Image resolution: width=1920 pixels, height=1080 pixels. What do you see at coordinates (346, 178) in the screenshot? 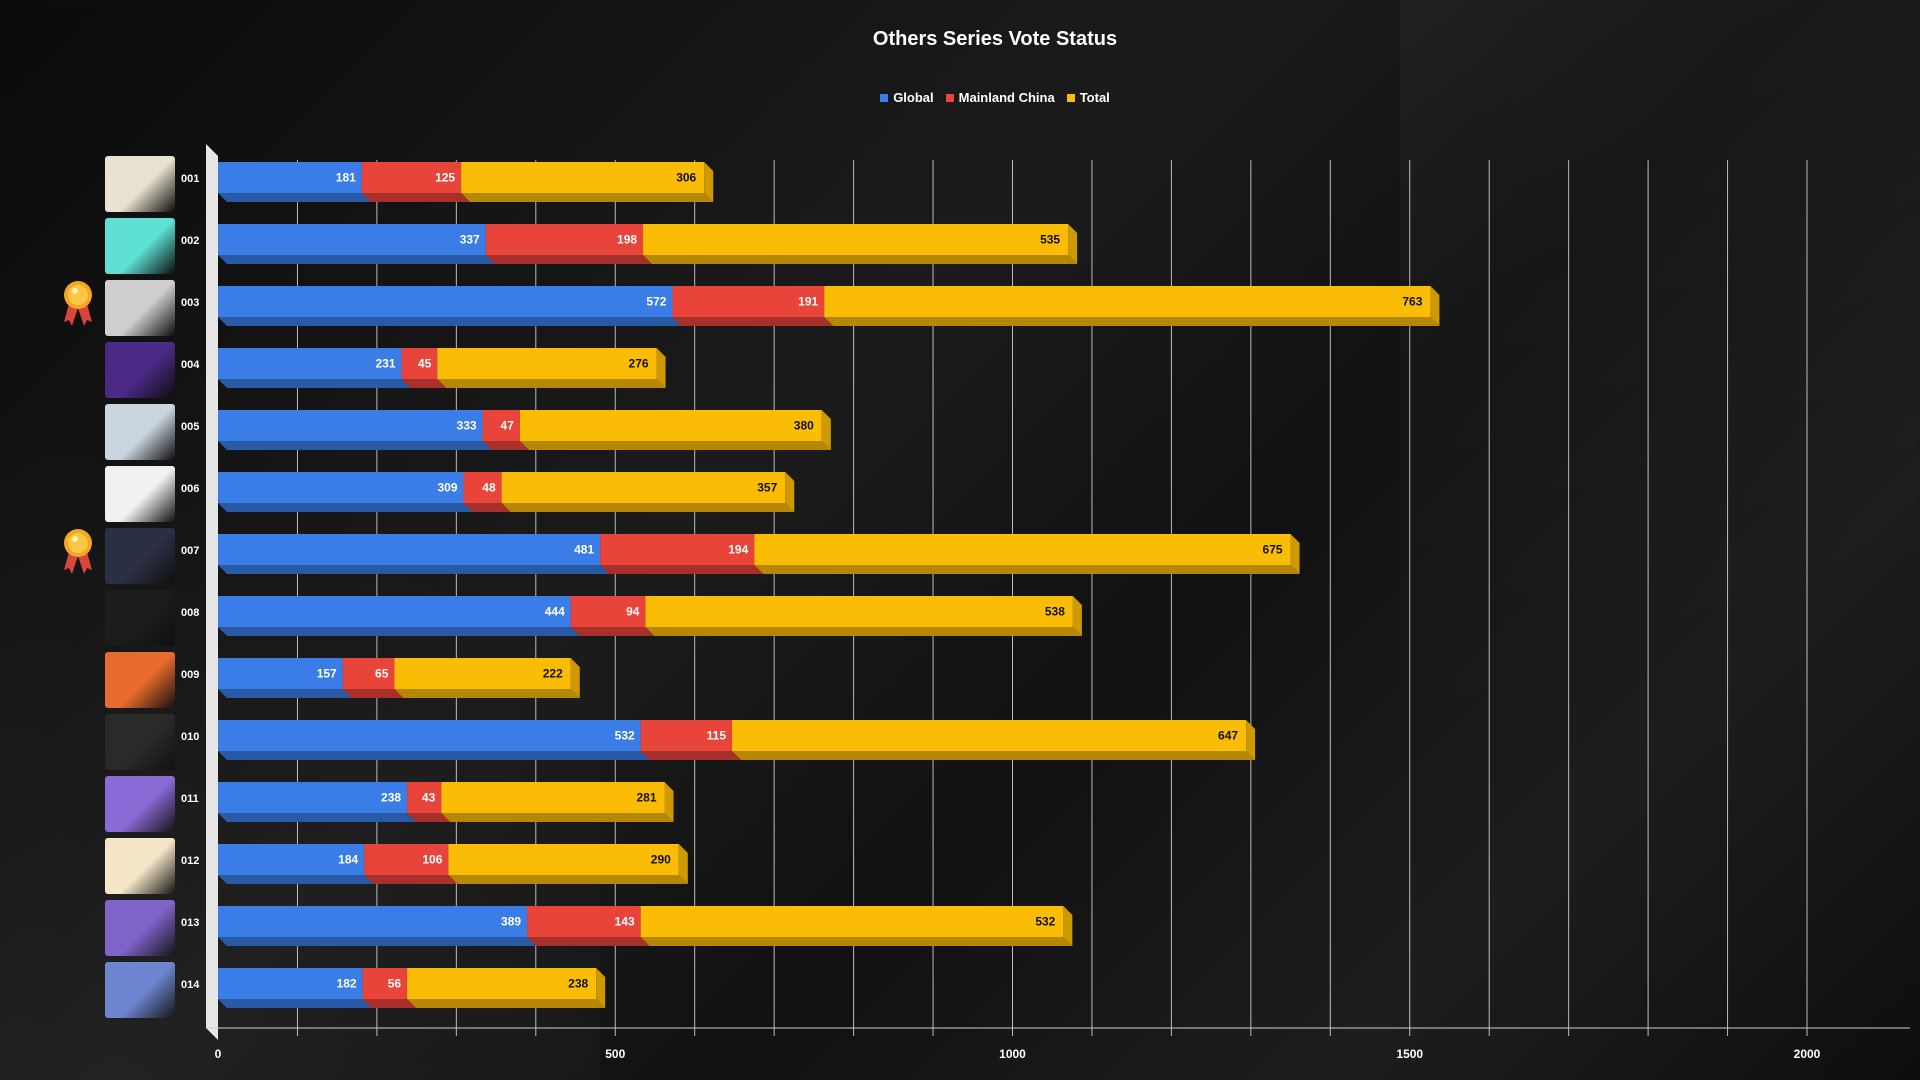
I see `data-label-global: 181` at bounding box center [346, 178].